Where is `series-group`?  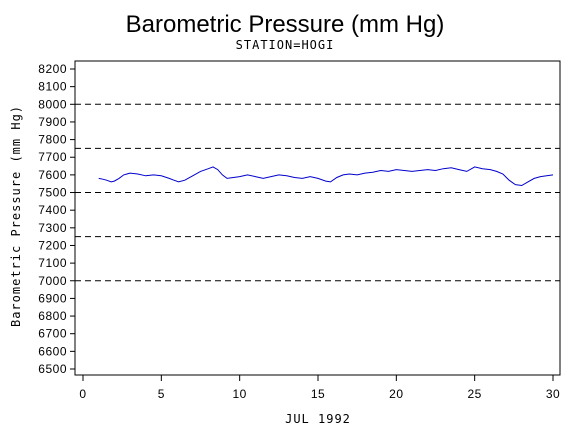 series-group is located at coordinates (326, 176).